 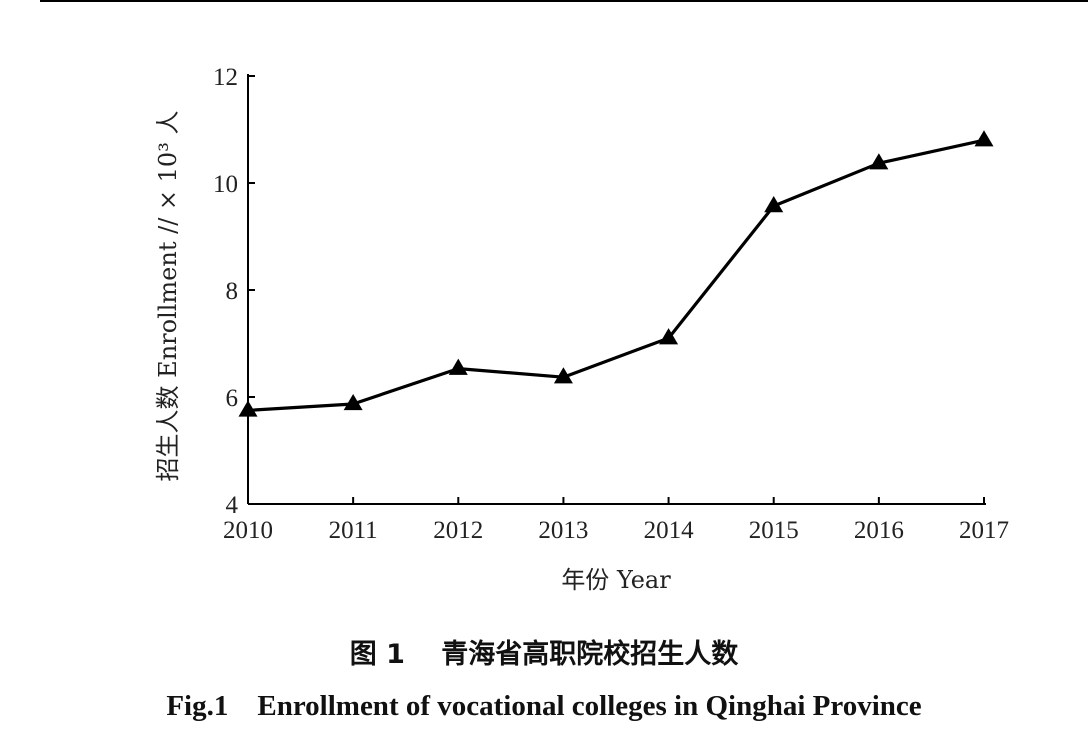 What do you see at coordinates (232, 505) in the screenshot?
I see `y-tick-label: 4` at bounding box center [232, 505].